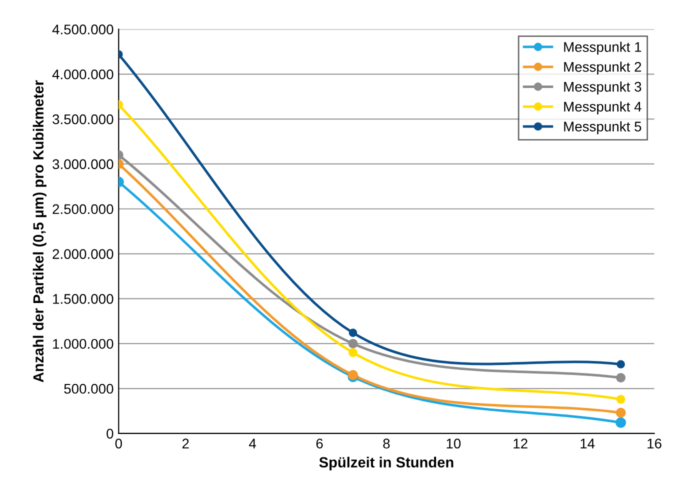 This screenshot has width=678, height=487. What do you see at coordinates (89, 389) in the screenshot?
I see `y-tick-label: 500.000` at bounding box center [89, 389].